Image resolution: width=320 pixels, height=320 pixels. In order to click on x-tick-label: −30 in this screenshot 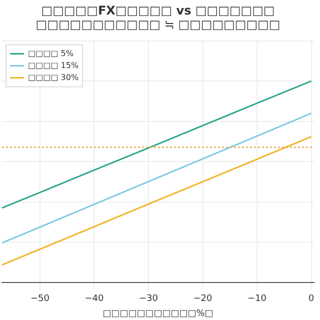, I will do `click(148, 299)`.